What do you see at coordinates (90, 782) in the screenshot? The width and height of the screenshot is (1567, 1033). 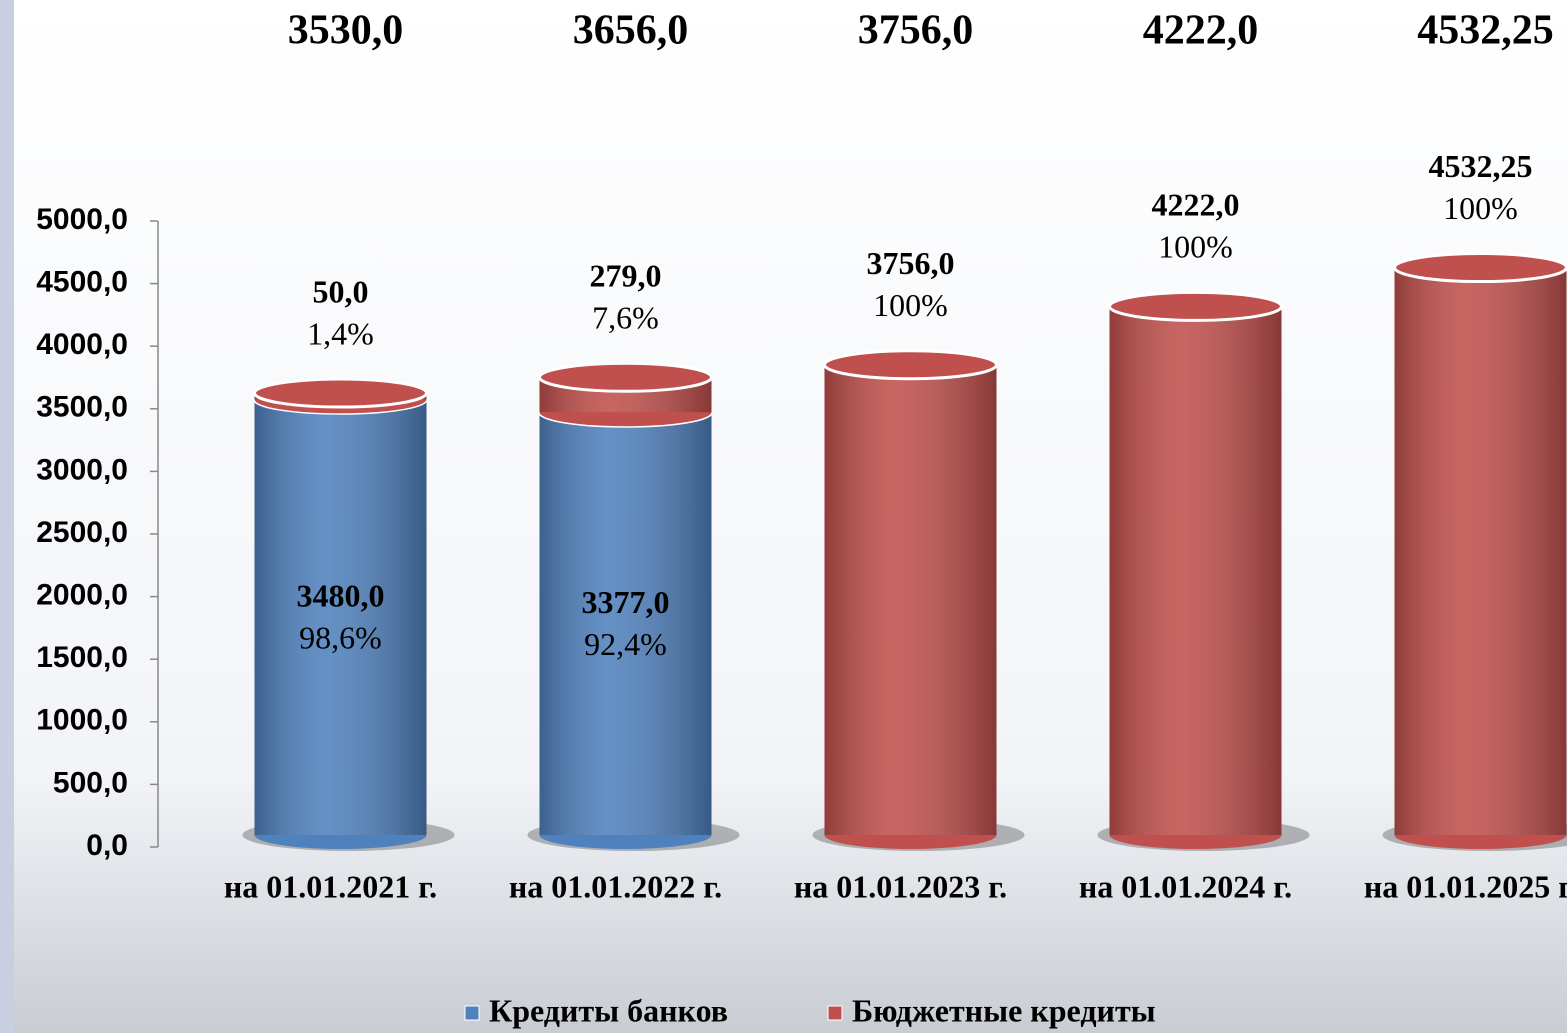 I see `y-tick-label: 500,0` at bounding box center [90, 782].